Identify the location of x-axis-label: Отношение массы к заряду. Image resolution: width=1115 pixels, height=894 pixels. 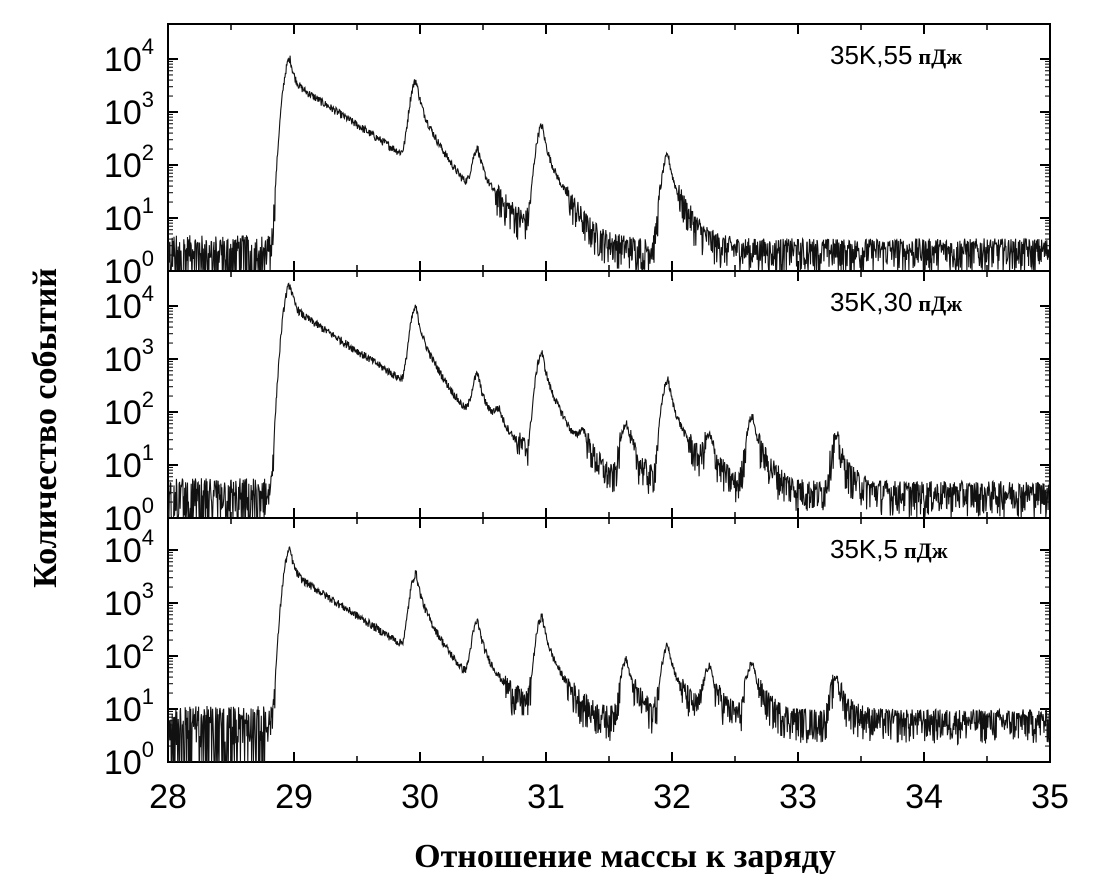
(625, 856).